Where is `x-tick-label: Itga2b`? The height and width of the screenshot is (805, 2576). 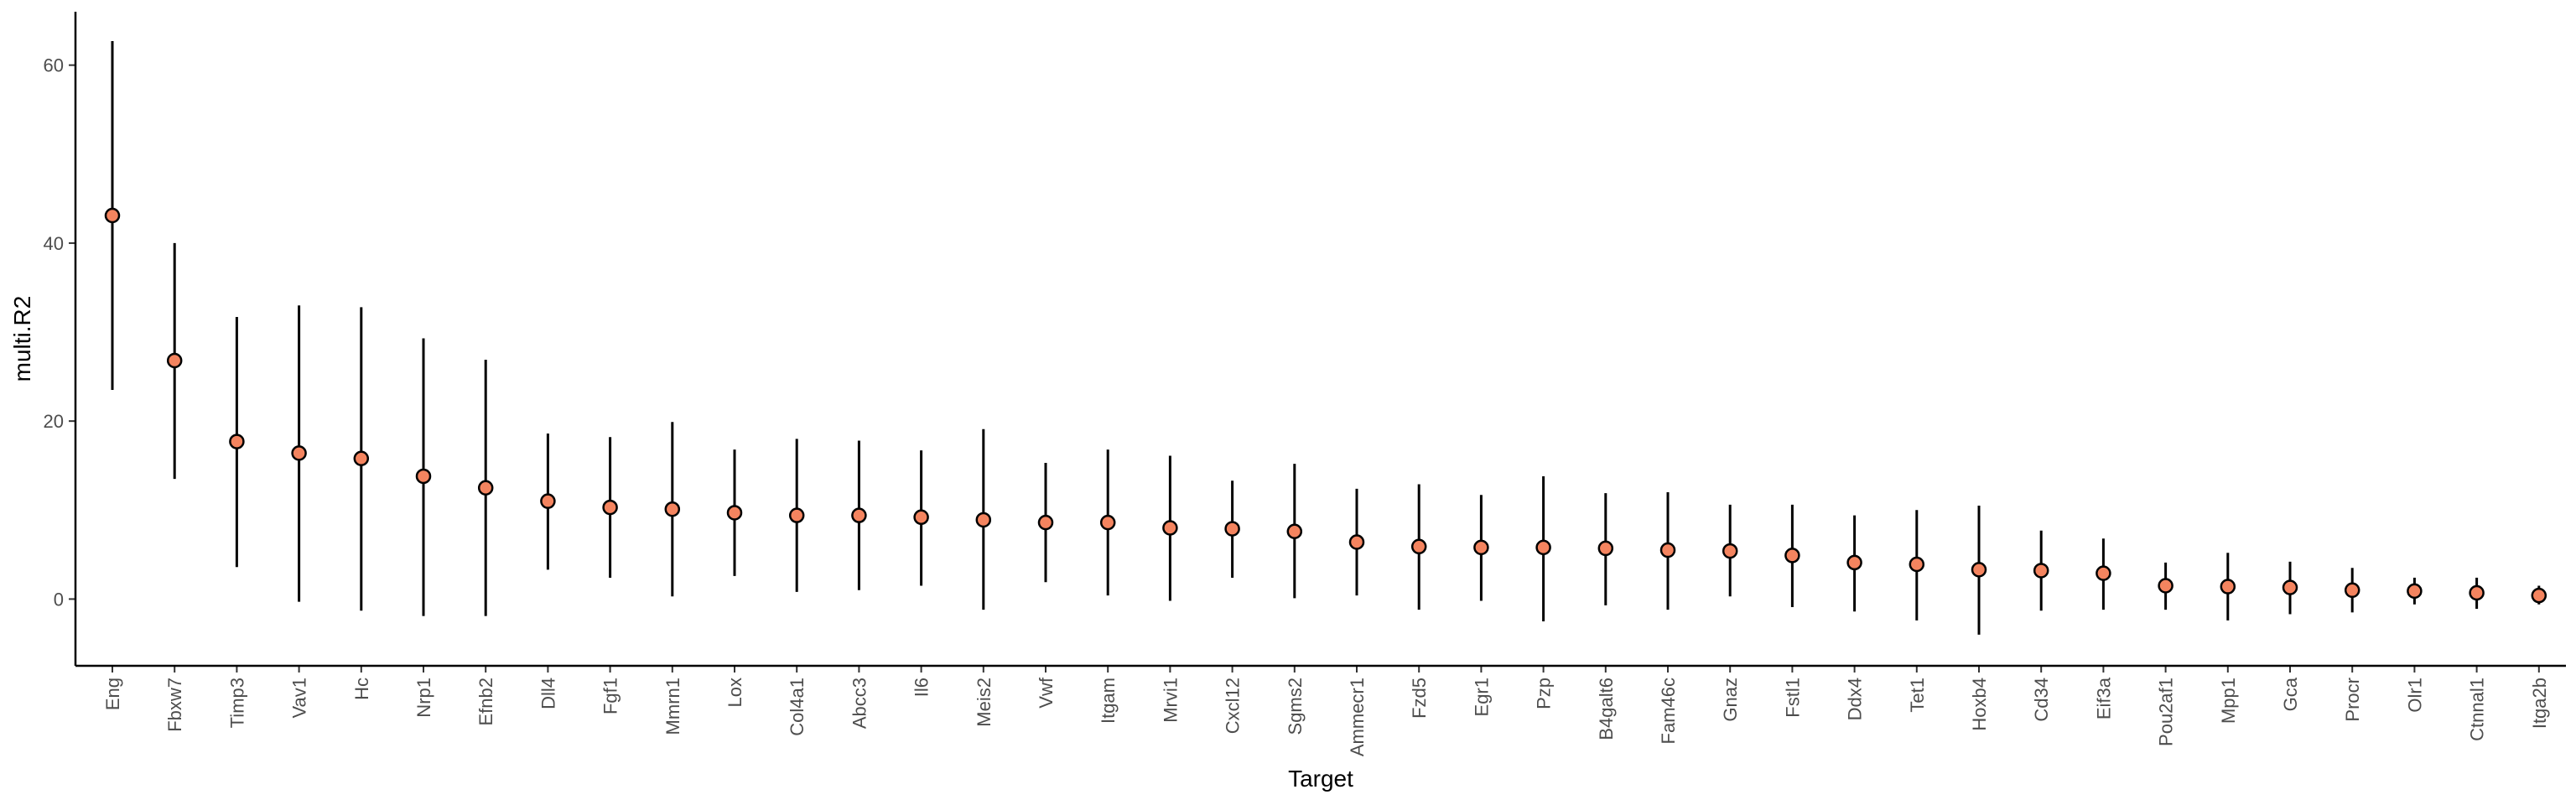
x-tick-label: Itga2b is located at coordinates (2539, 703).